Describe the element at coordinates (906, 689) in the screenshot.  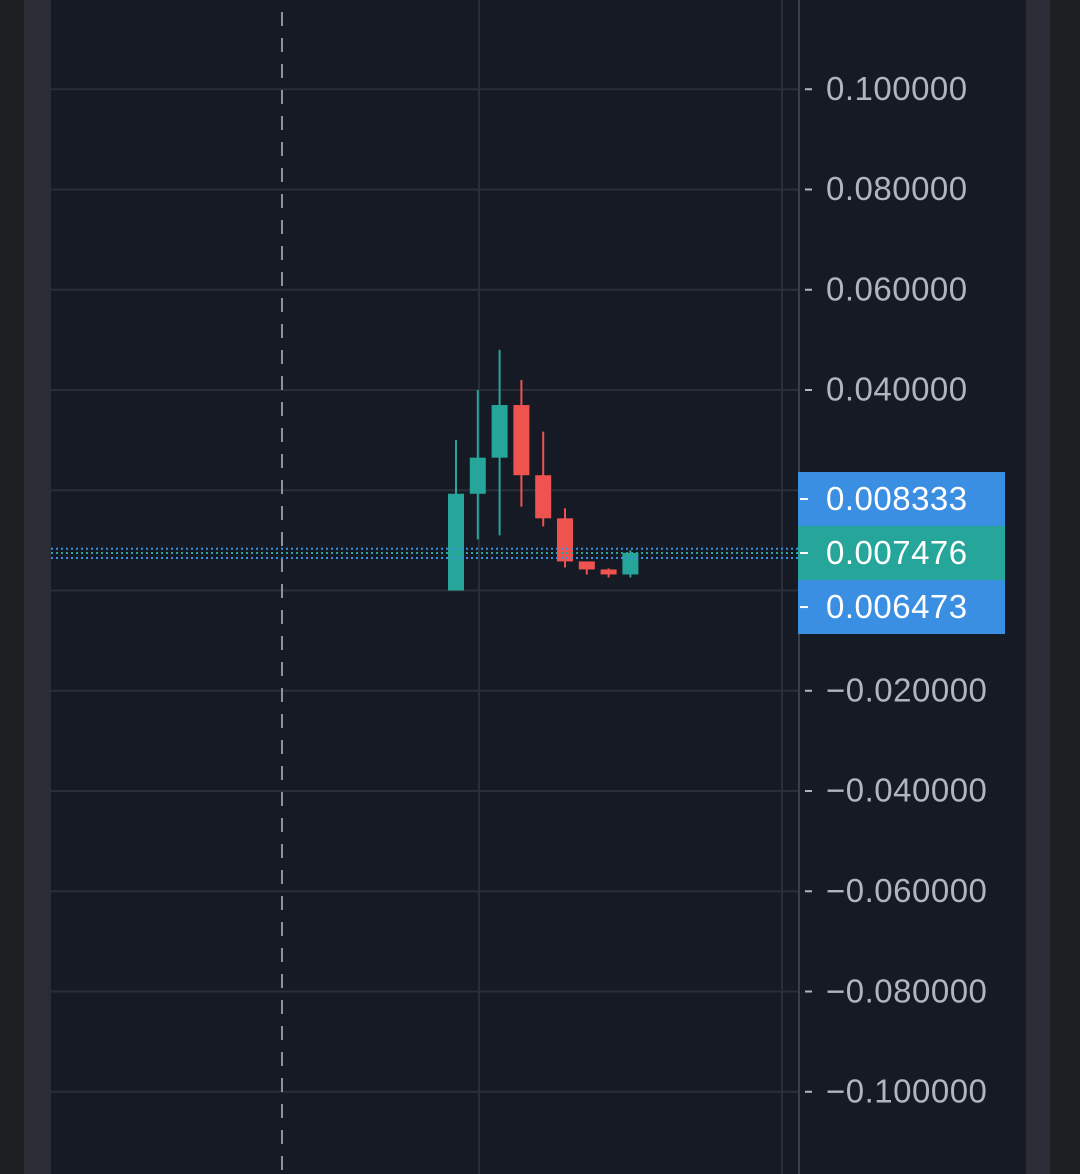
I see `y-tick-label: −0.020000` at that location.